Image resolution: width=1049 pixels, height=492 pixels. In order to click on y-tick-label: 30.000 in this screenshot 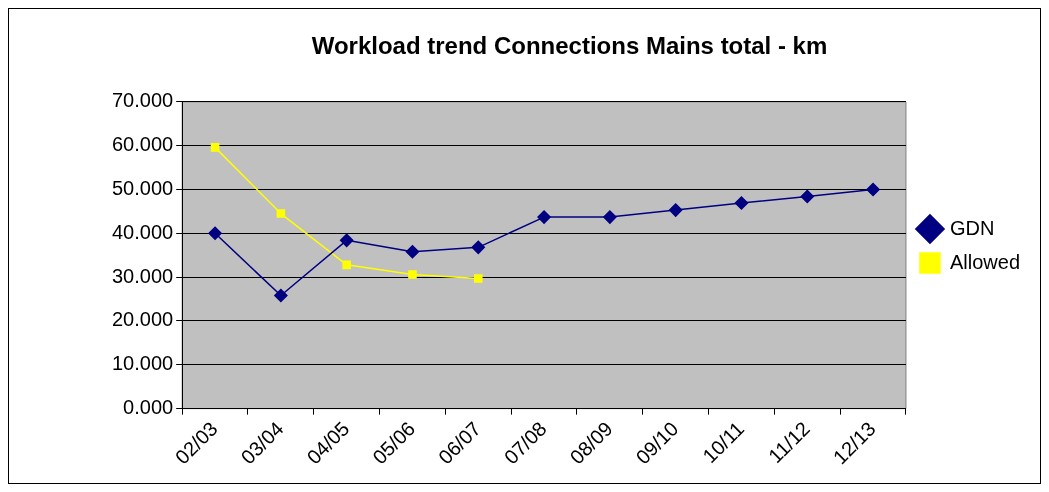, I will do `click(143, 275)`.